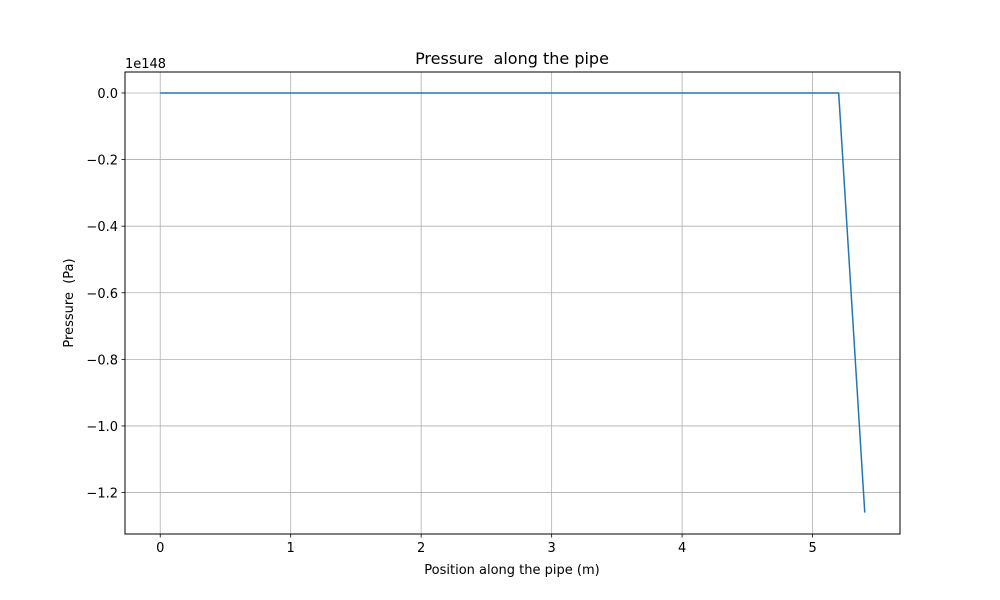 Image resolution: width=1000 pixels, height=600 pixels. What do you see at coordinates (102, 294) in the screenshot?
I see `y-tick-label: −0.6` at bounding box center [102, 294].